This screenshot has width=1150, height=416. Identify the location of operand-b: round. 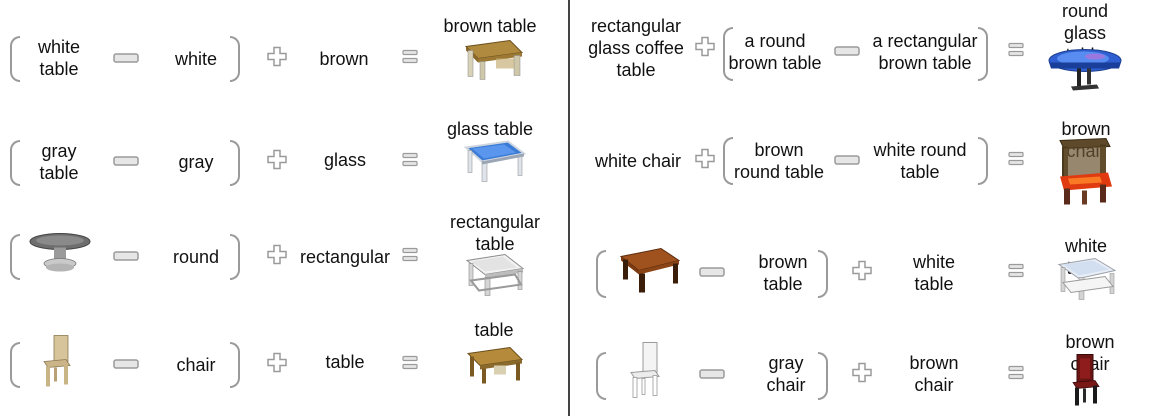
(196, 257).